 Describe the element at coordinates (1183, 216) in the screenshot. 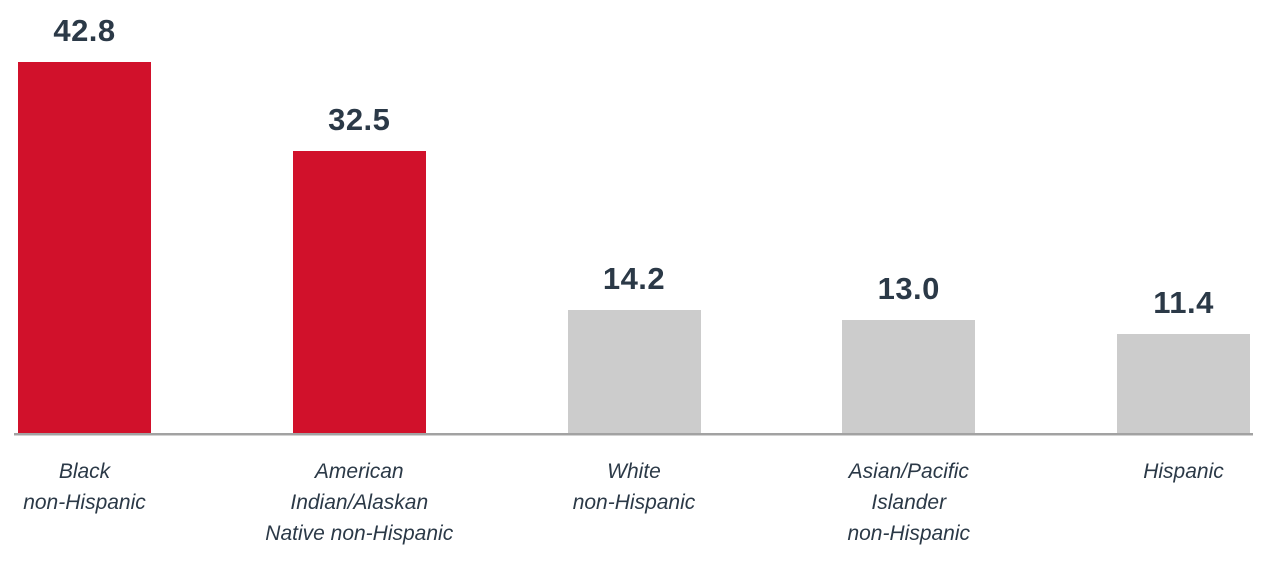

I see `bar-area: 11.4` at that location.